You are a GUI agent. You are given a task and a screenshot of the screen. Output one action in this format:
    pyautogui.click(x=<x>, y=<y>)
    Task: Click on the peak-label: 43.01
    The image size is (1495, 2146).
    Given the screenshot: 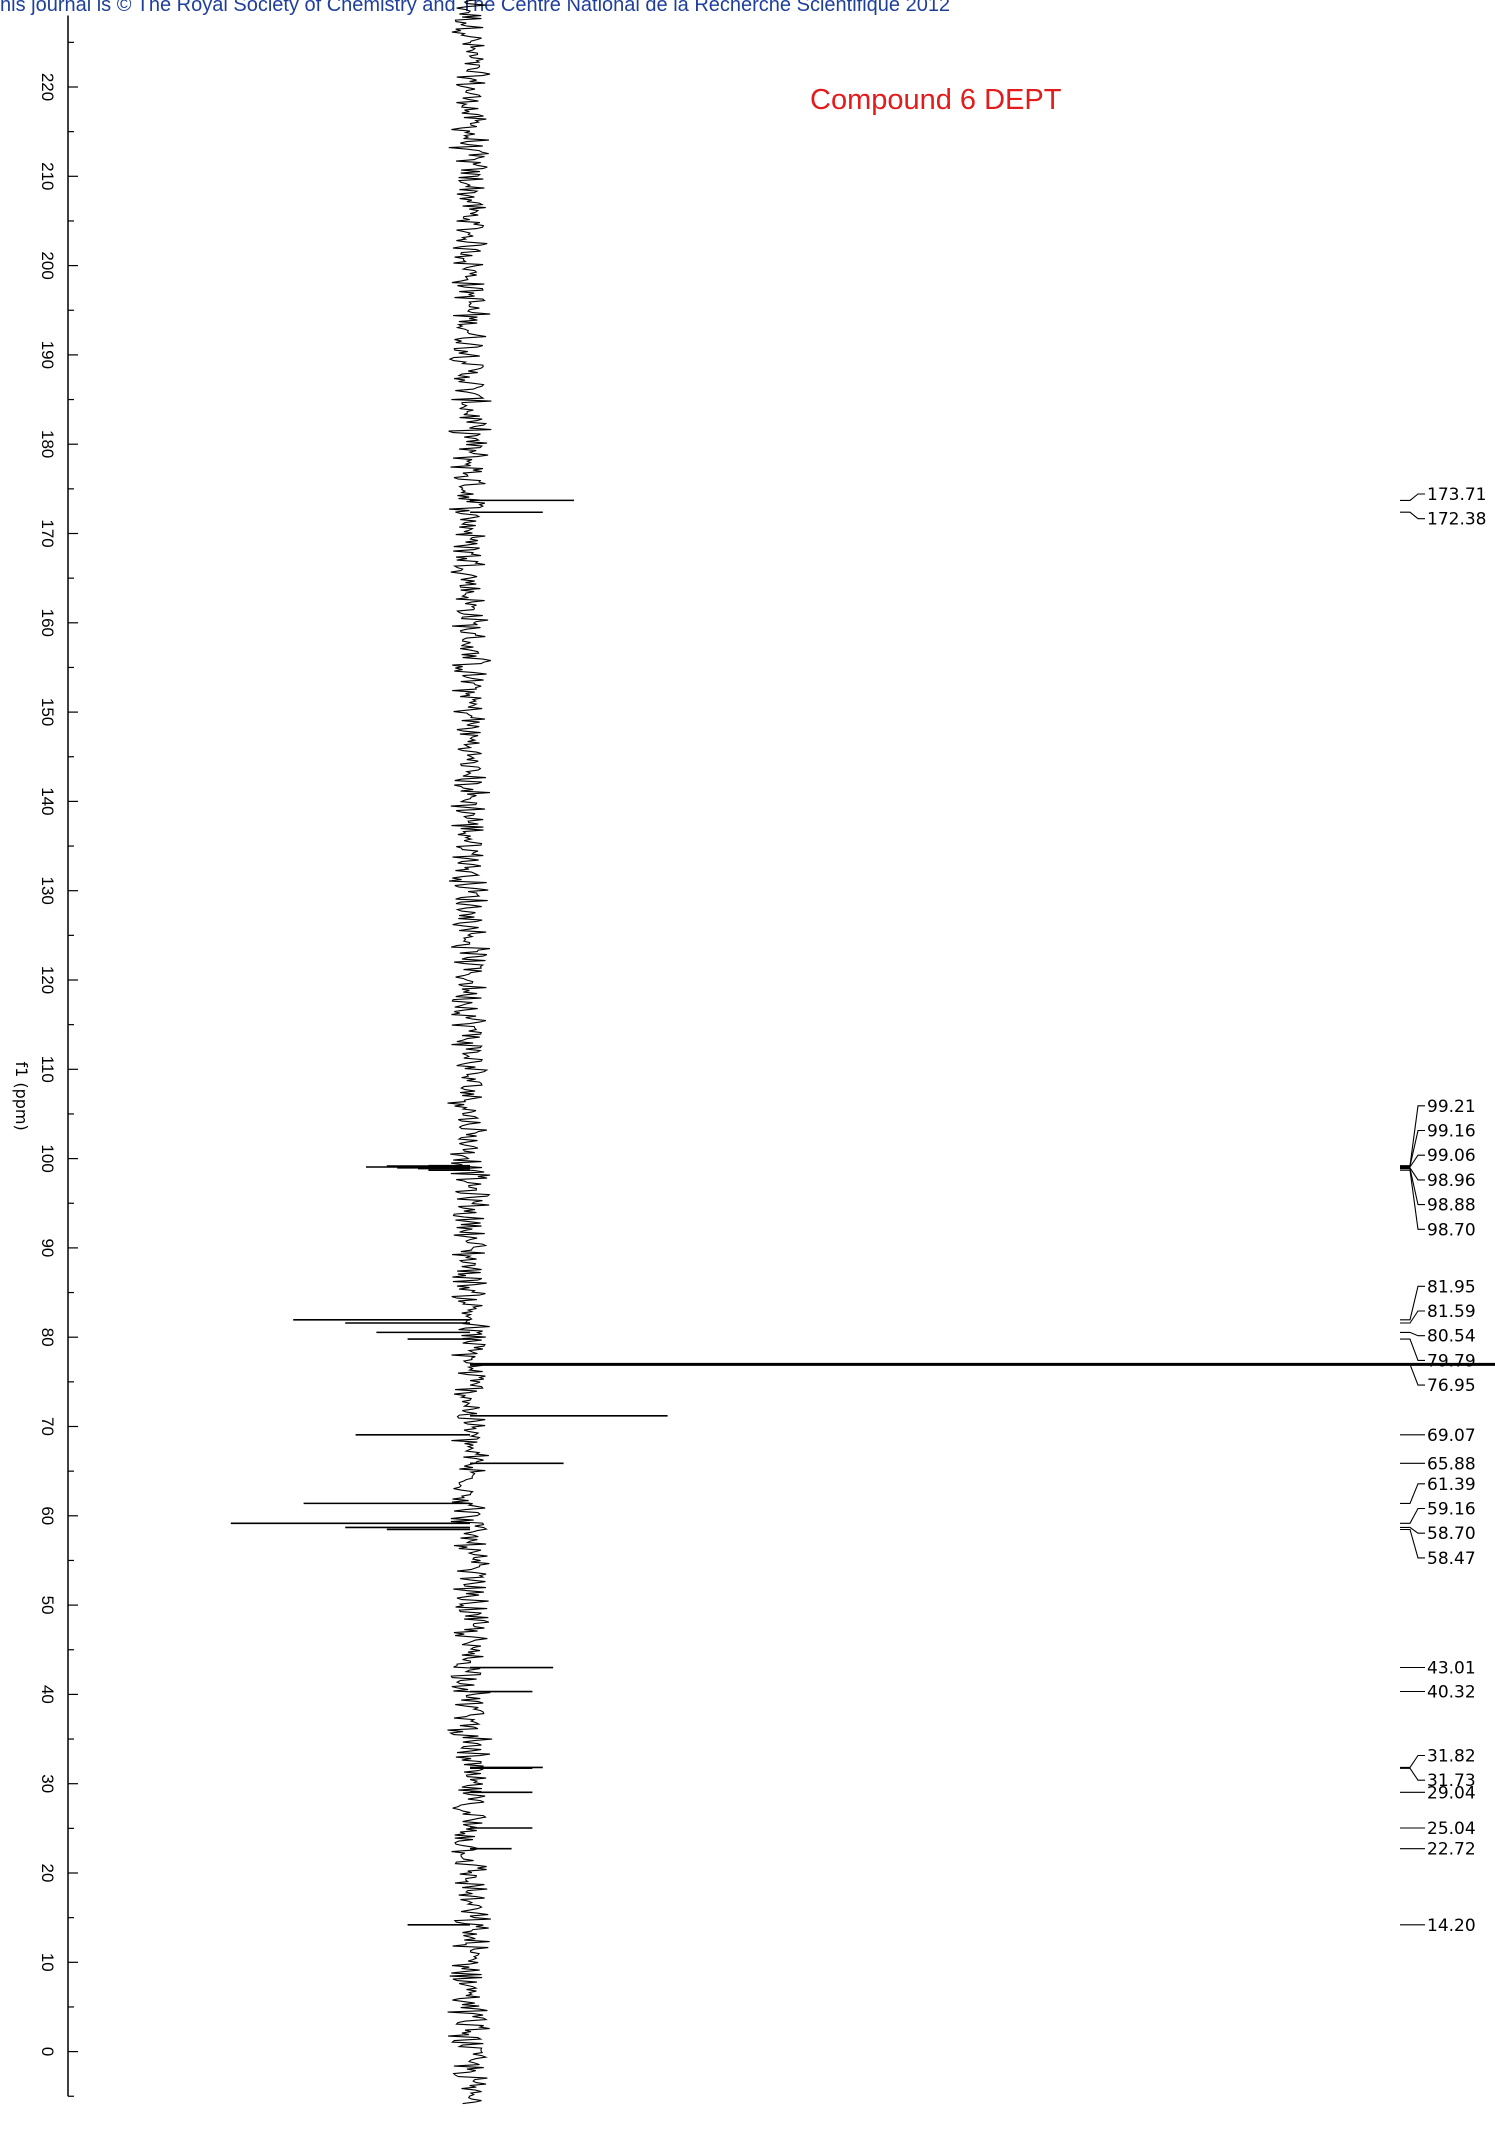 What is the action you would take?
    pyautogui.click(x=1451, y=1669)
    